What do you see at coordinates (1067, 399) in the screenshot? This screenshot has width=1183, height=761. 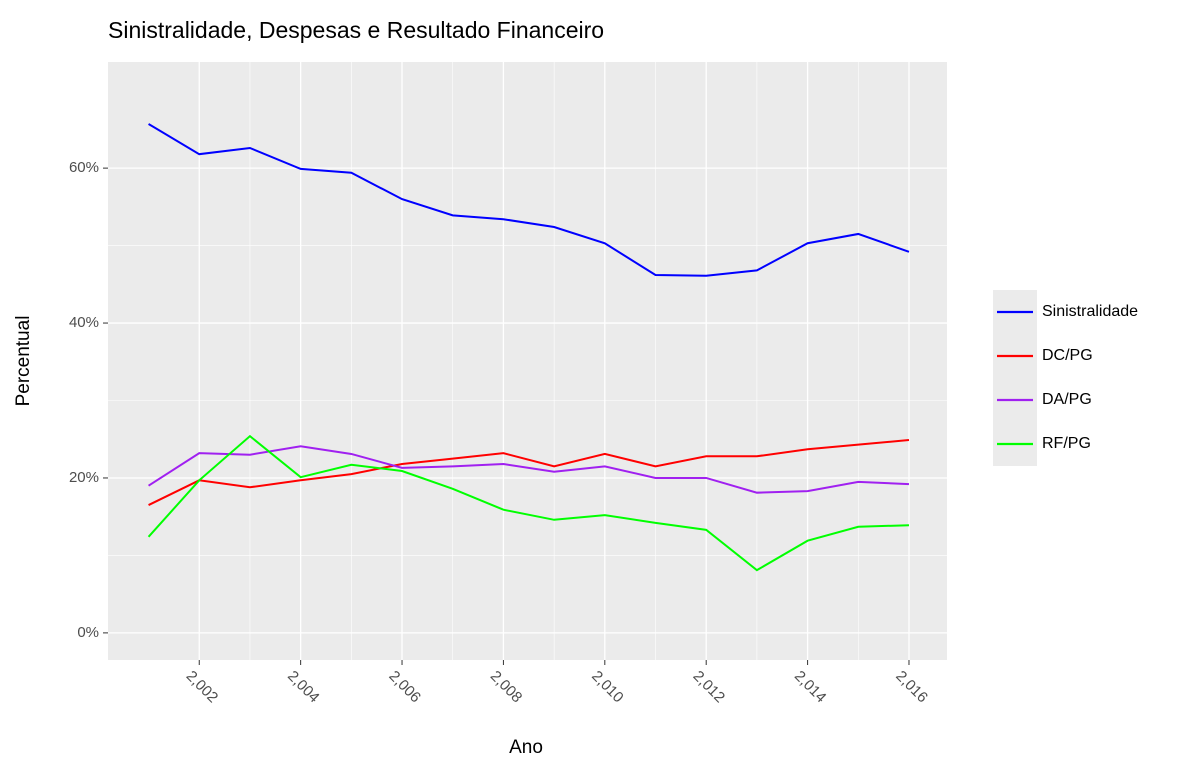 I see `legend-label: DA/PG` at bounding box center [1067, 399].